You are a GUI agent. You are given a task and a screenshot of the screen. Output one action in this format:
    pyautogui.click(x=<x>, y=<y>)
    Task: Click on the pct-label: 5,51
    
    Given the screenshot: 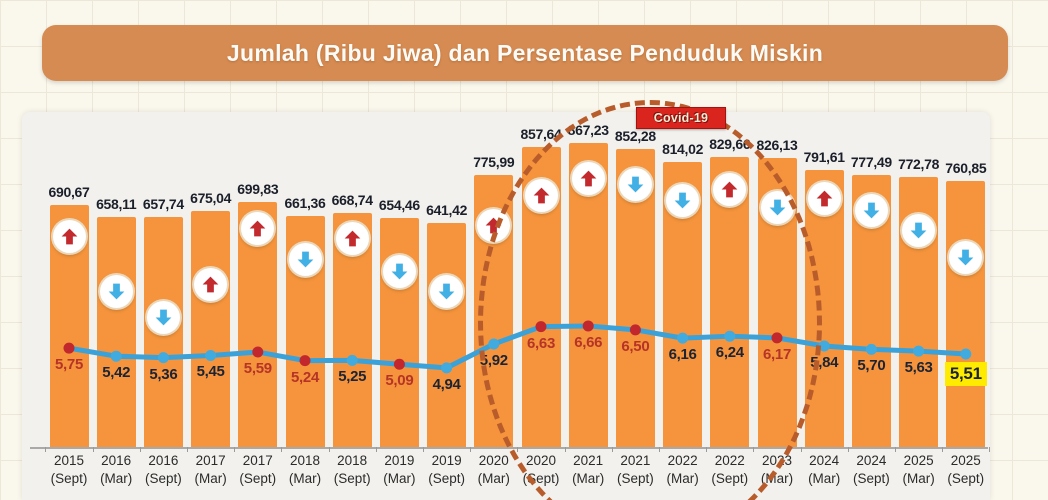 What is the action you would take?
    pyautogui.click(x=966, y=374)
    